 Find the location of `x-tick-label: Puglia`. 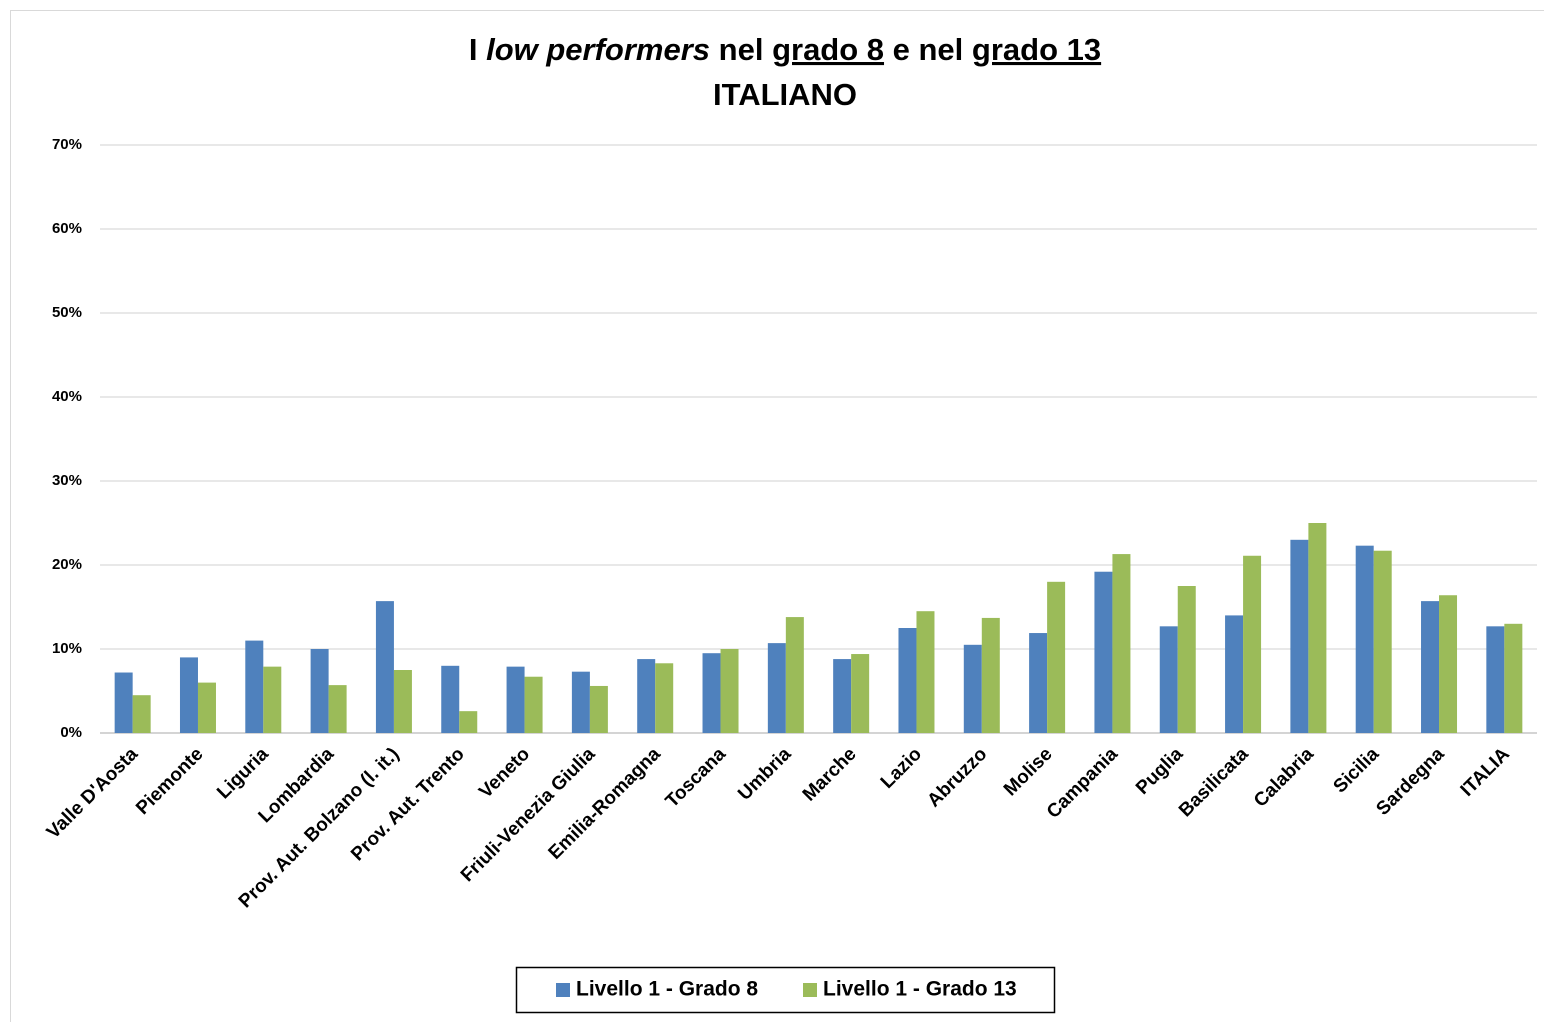

x-tick-label: Puglia is located at coordinates (1159, 770).